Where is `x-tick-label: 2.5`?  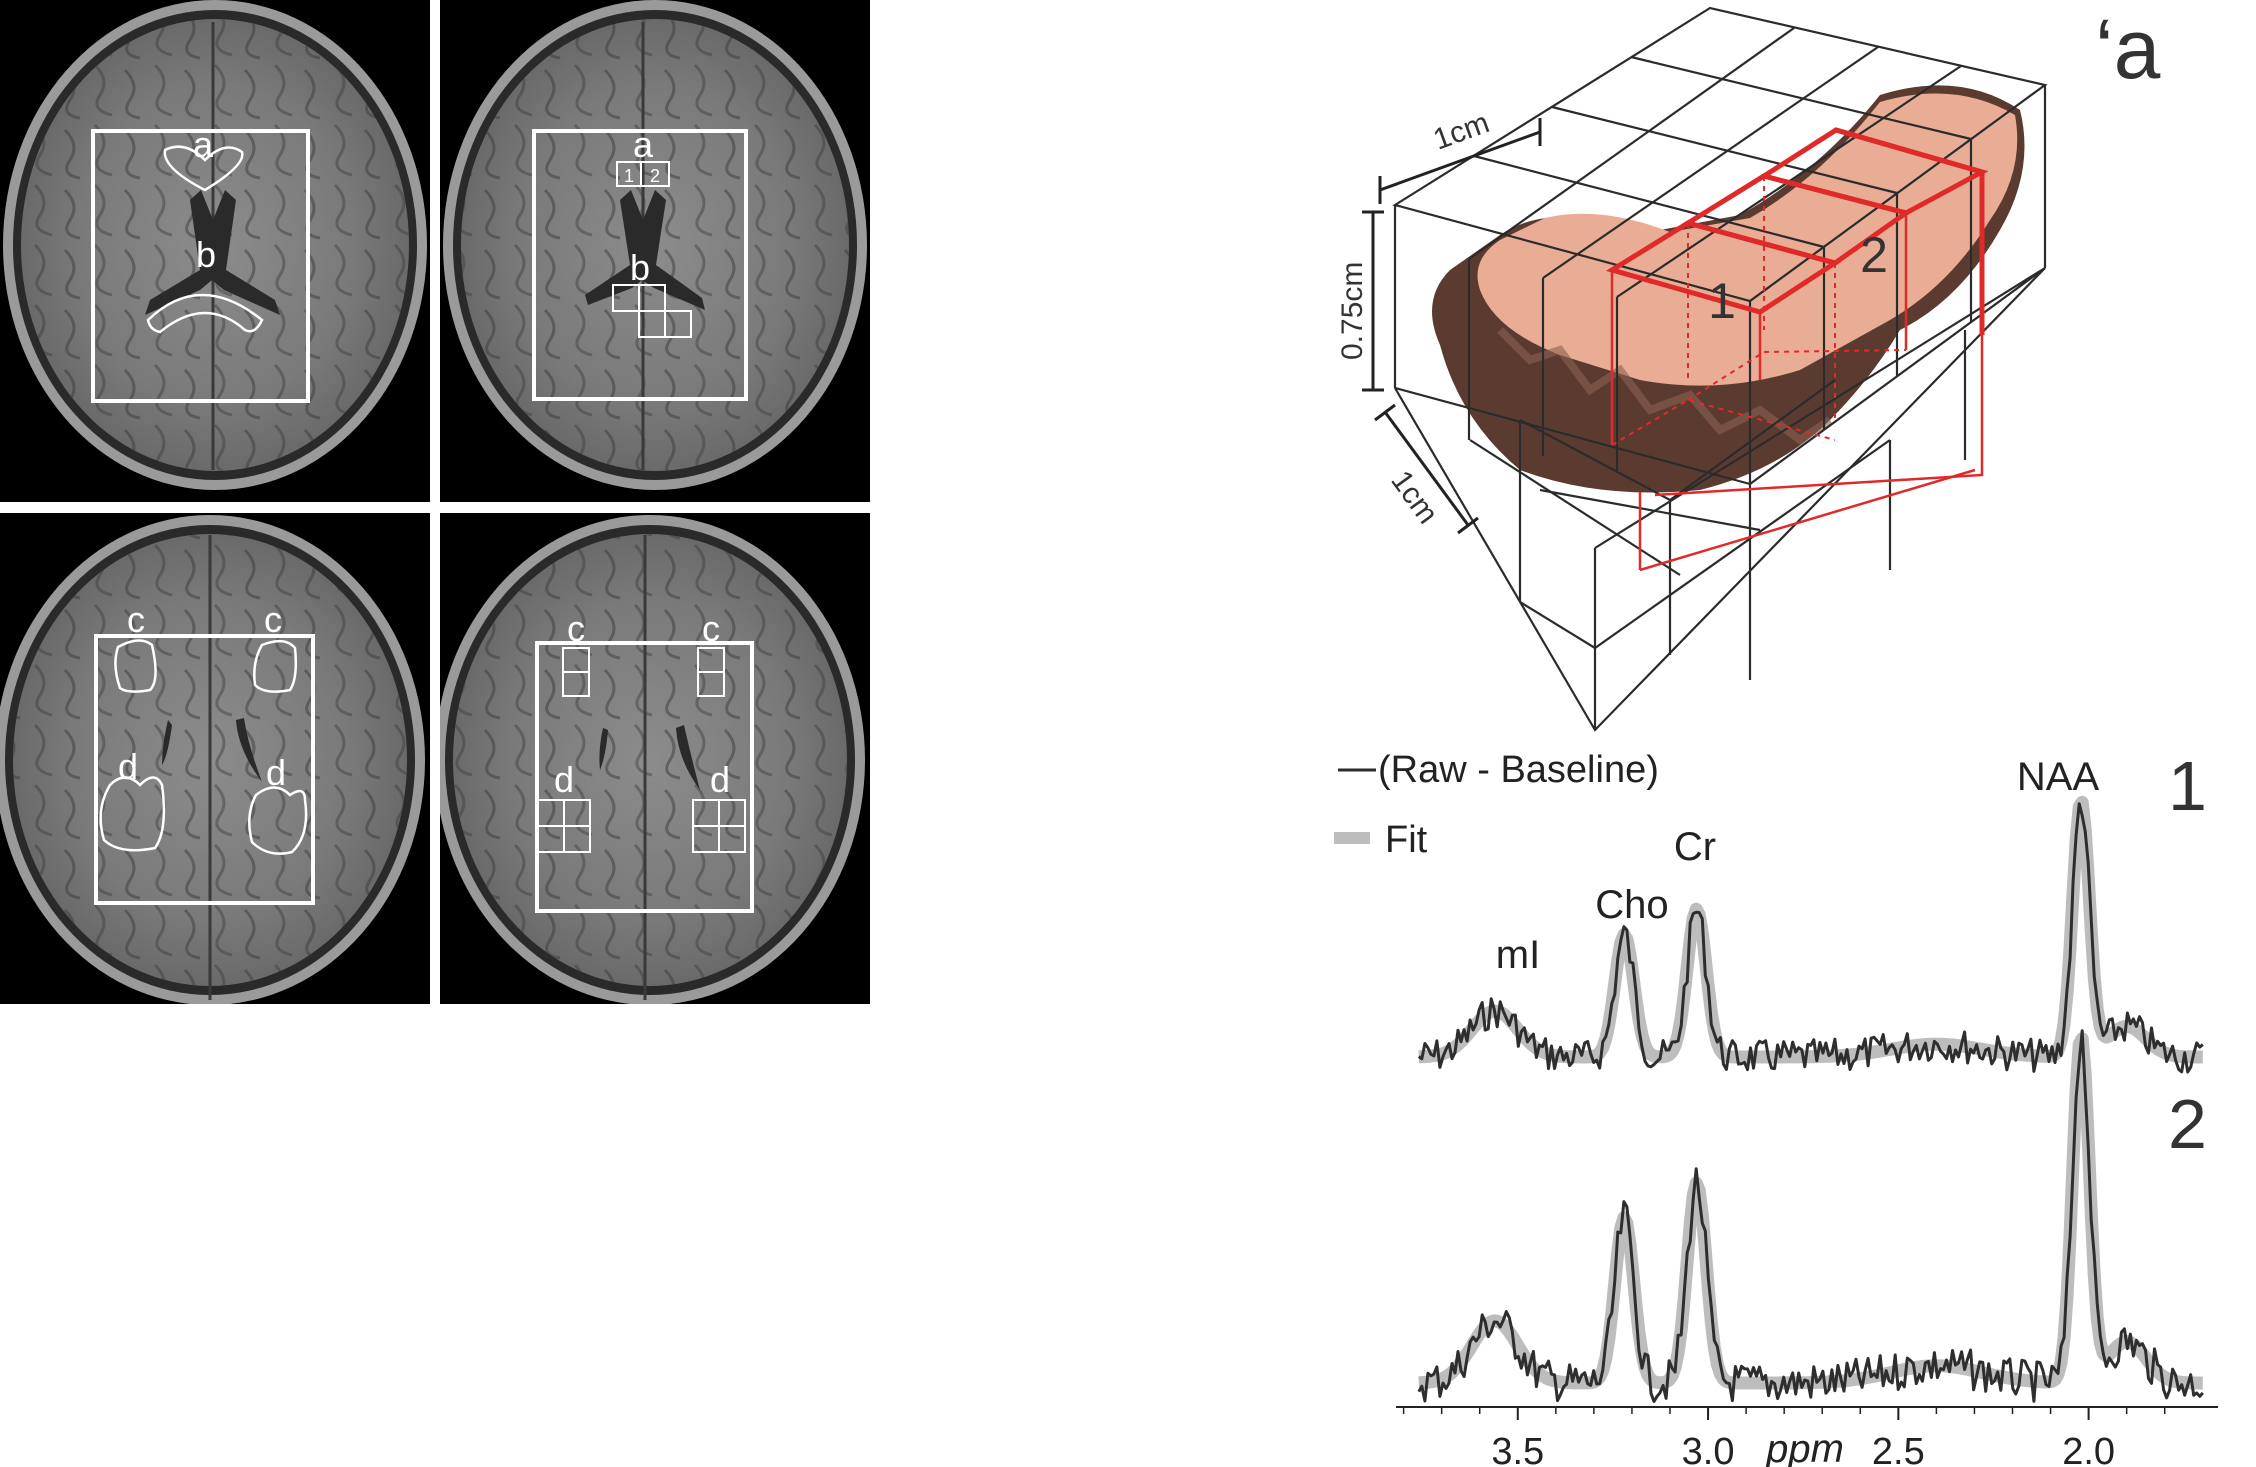
x-tick-label: 2.5 is located at coordinates (1898, 1449).